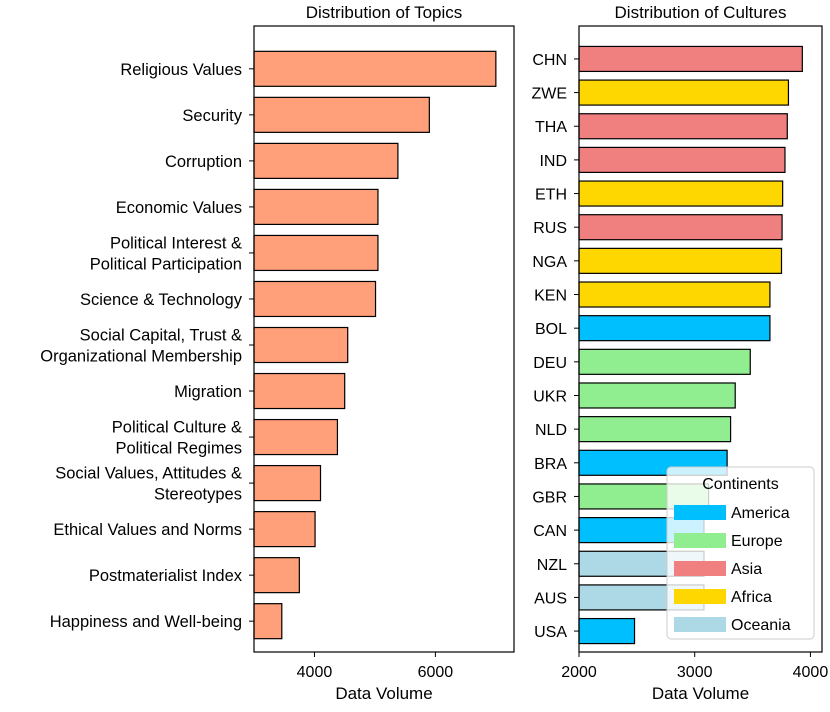 The width and height of the screenshot is (830, 712). What do you see at coordinates (166, 576) in the screenshot?
I see `topics-category-label: Postmaterialist Index` at bounding box center [166, 576].